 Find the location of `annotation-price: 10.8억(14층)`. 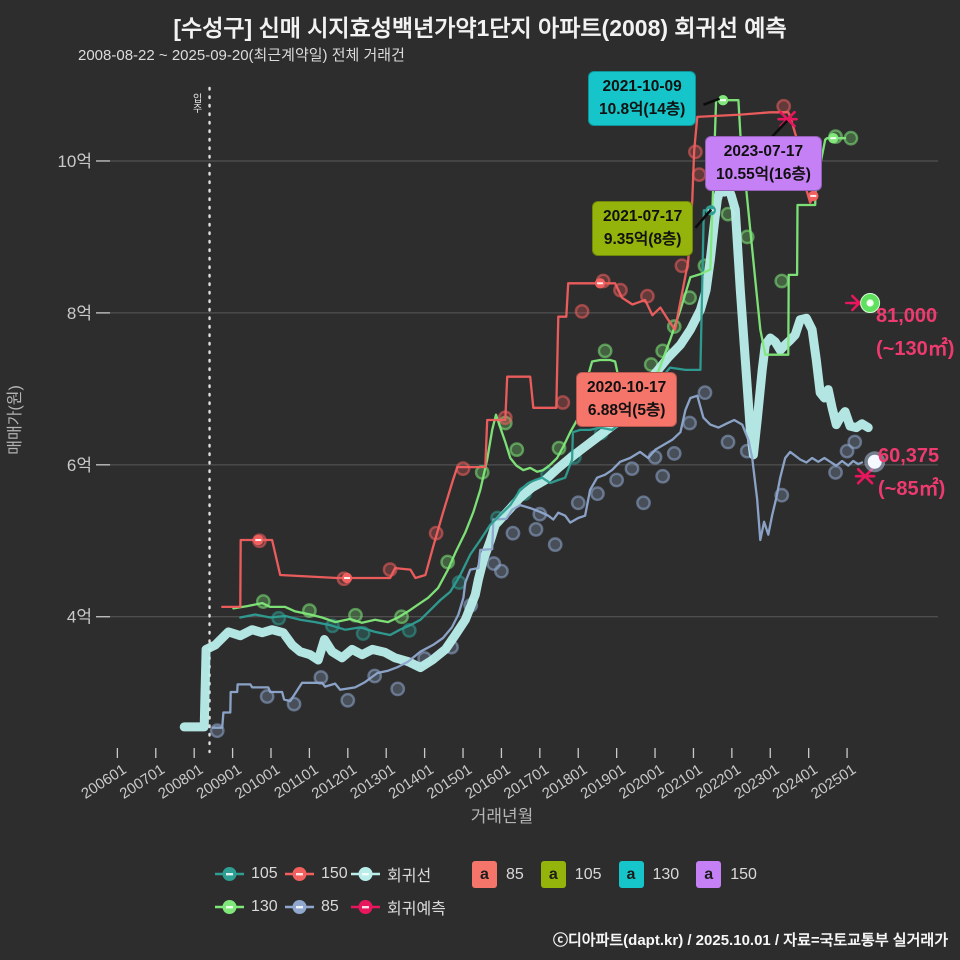

annotation-price: 10.8억(14층) is located at coordinates (642, 109).